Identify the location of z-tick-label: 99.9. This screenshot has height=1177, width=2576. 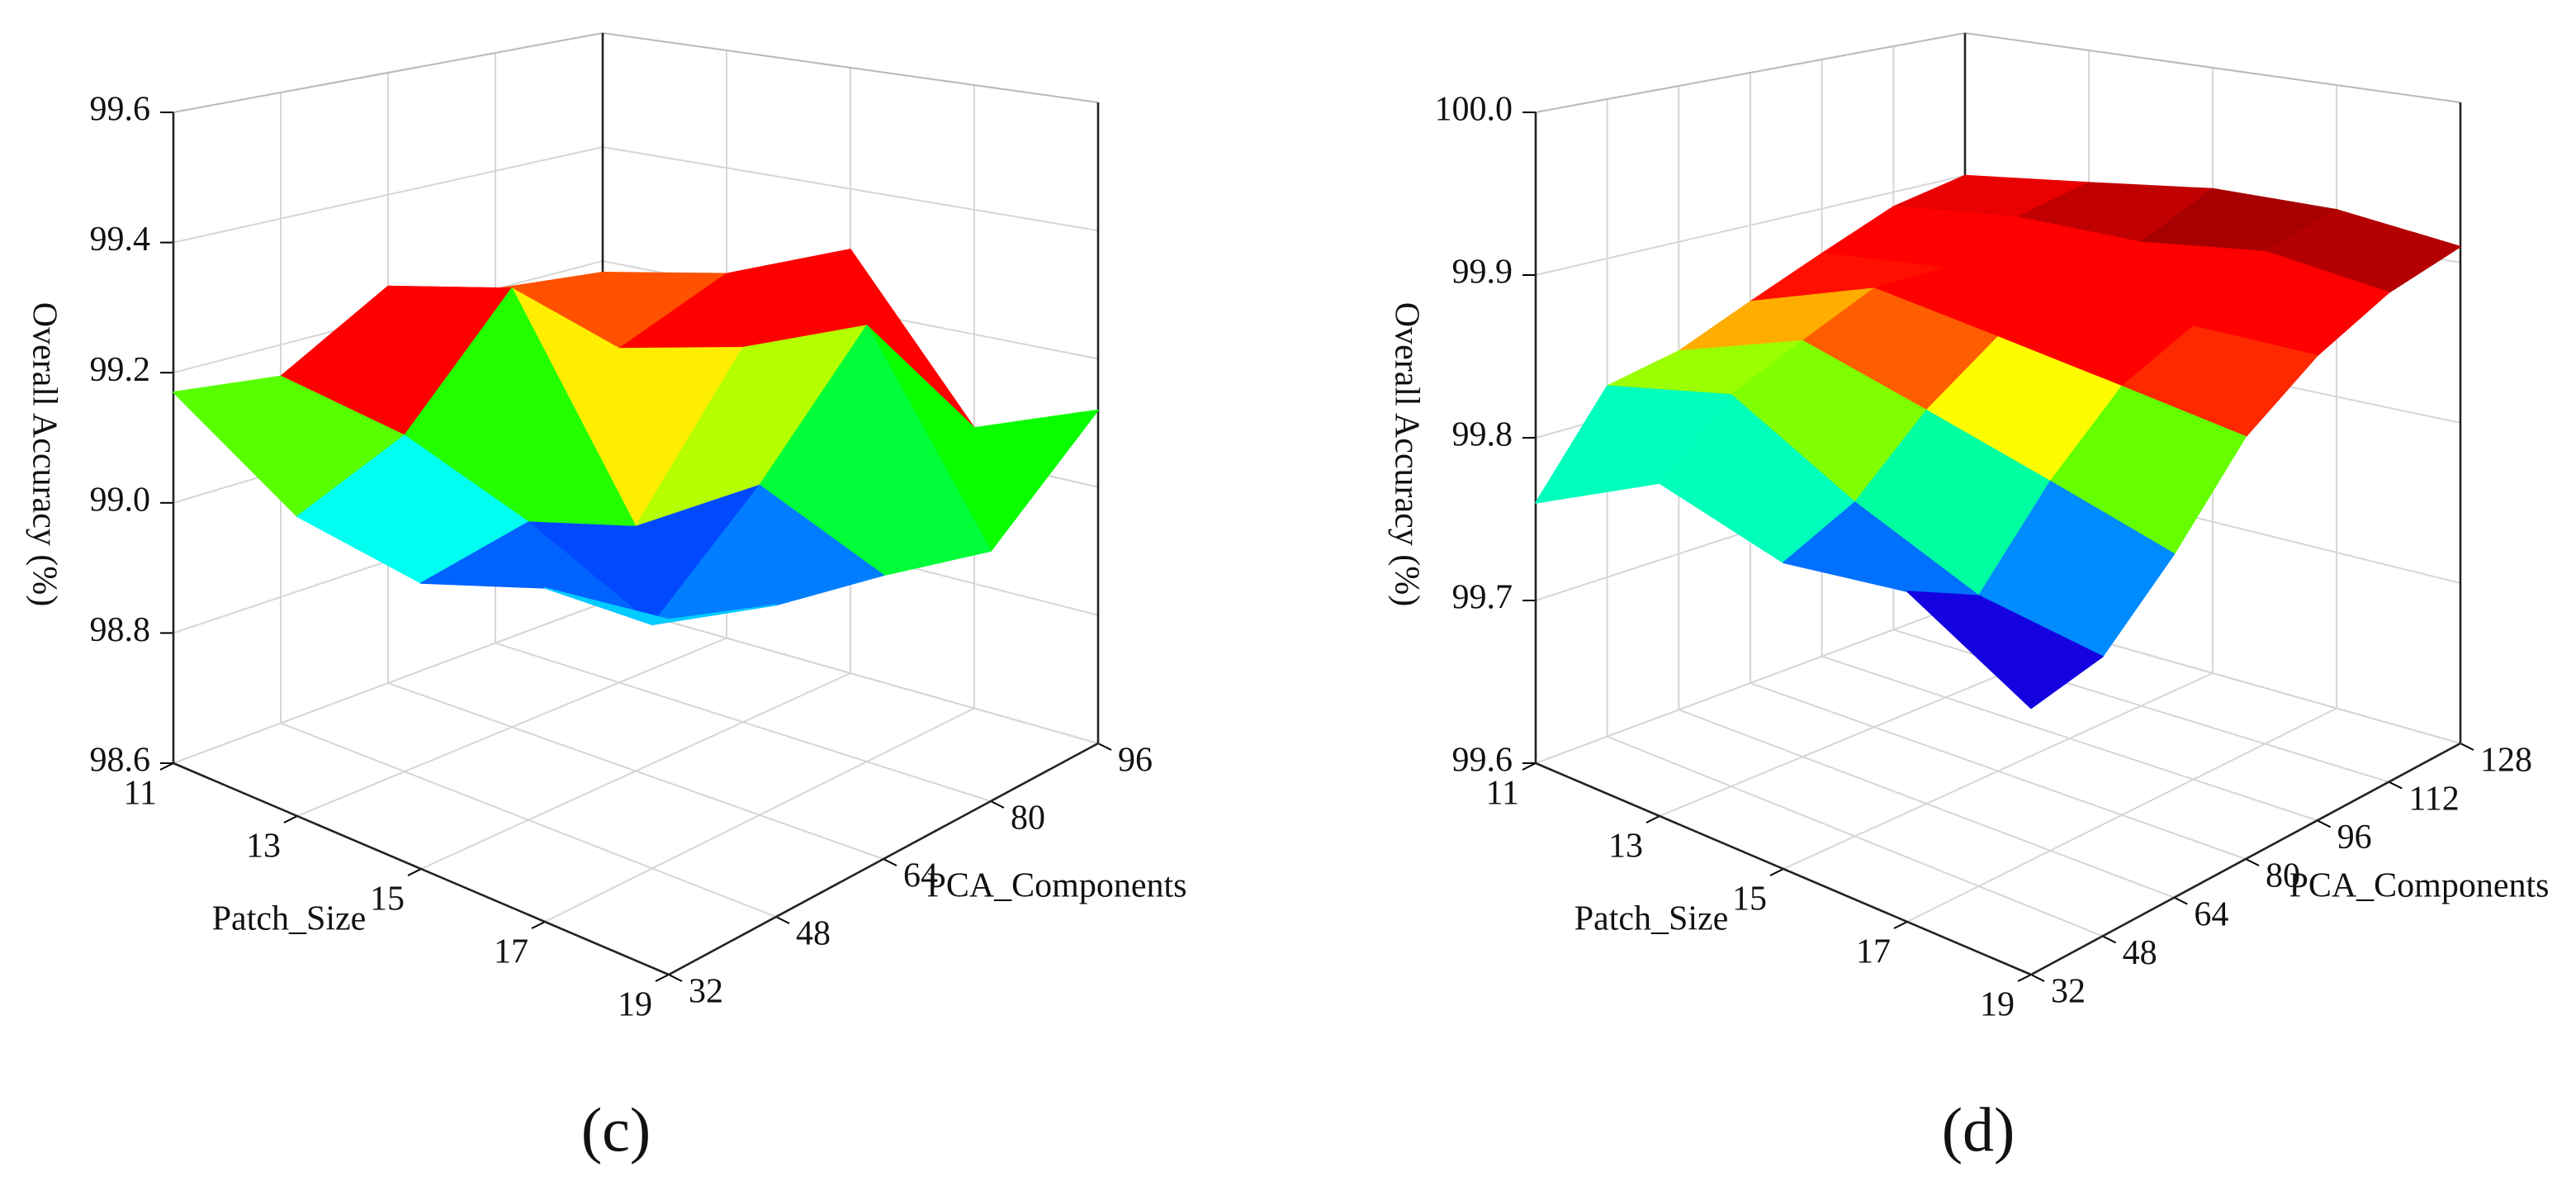
(1482, 273).